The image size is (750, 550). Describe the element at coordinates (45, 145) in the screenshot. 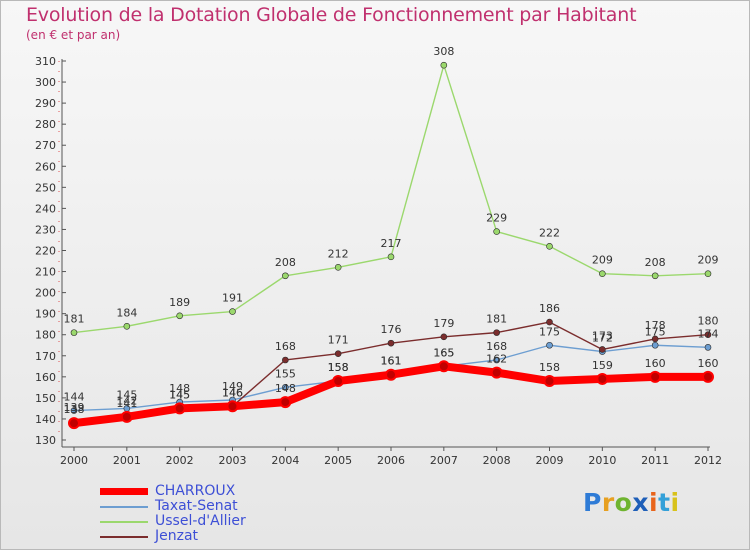

I see `y-tick-label: 270` at that location.